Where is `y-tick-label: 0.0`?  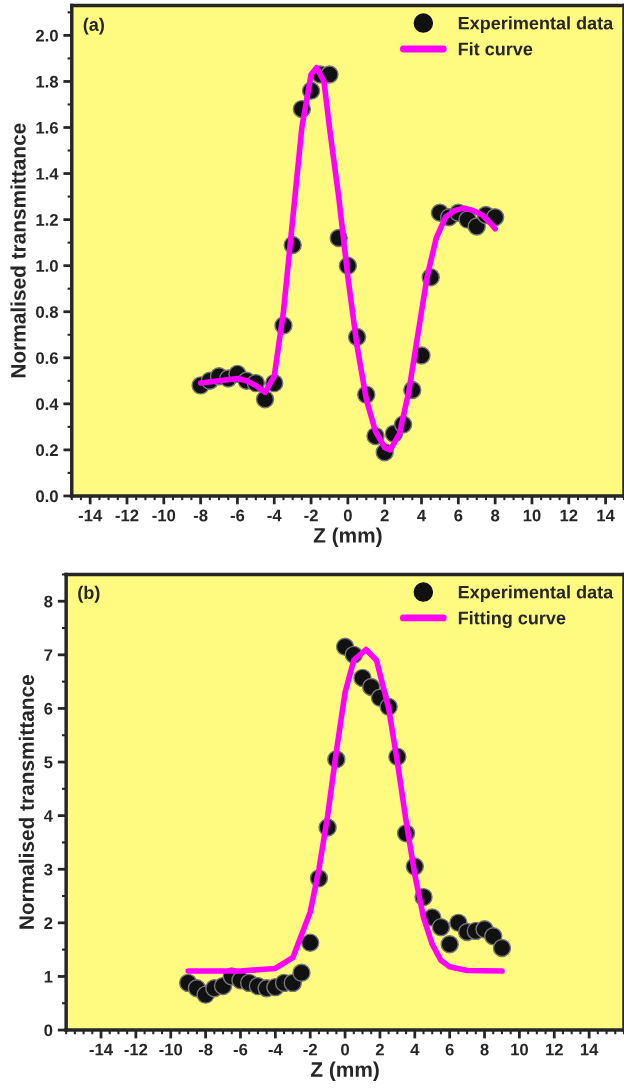
y-tick-label: 0.0 is located at coordinates (47, 496).